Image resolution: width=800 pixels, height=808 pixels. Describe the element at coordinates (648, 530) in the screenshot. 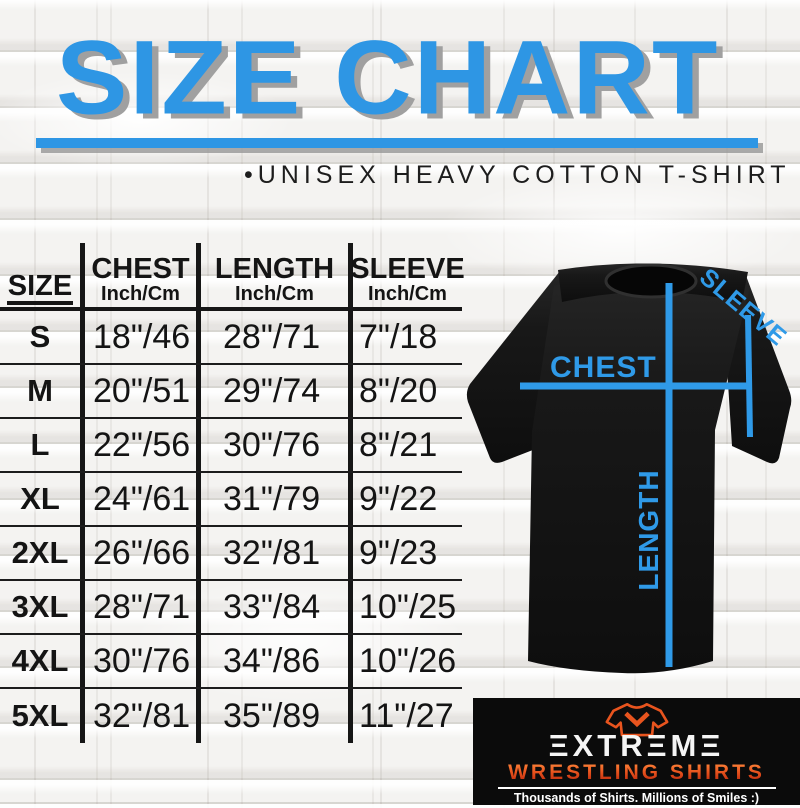

I see `length-measure-label: LENGTH` at that location.